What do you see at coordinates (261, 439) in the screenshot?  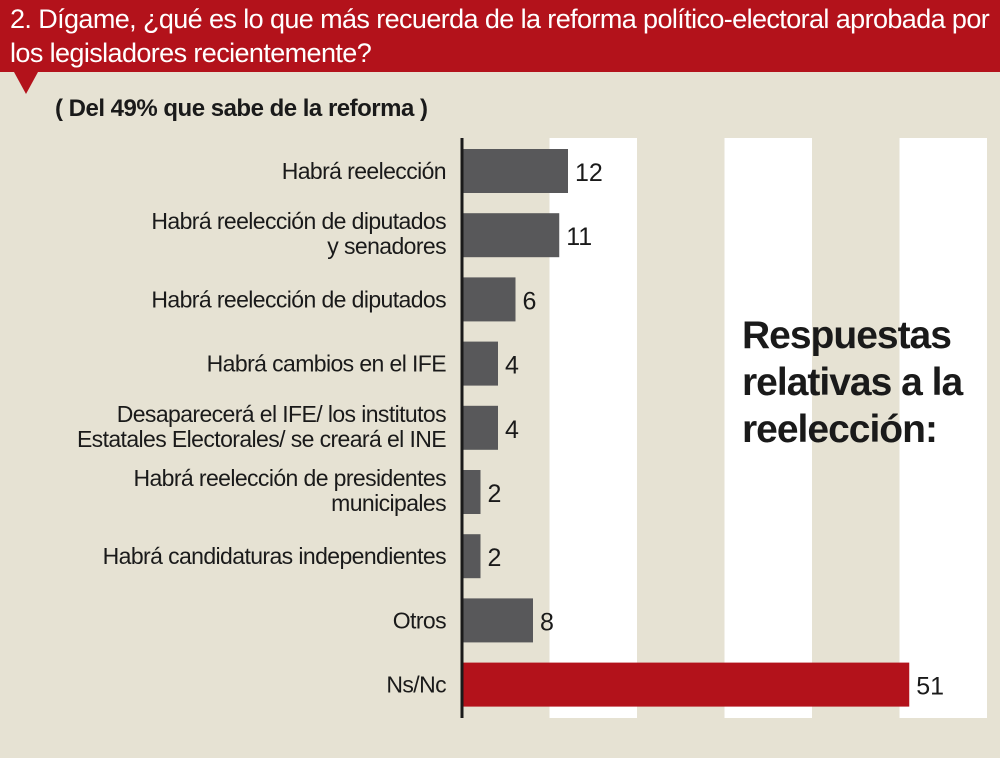 I see `category-label: Estatales Electorales/ se creará el INE` at bounding box center [261, 439].